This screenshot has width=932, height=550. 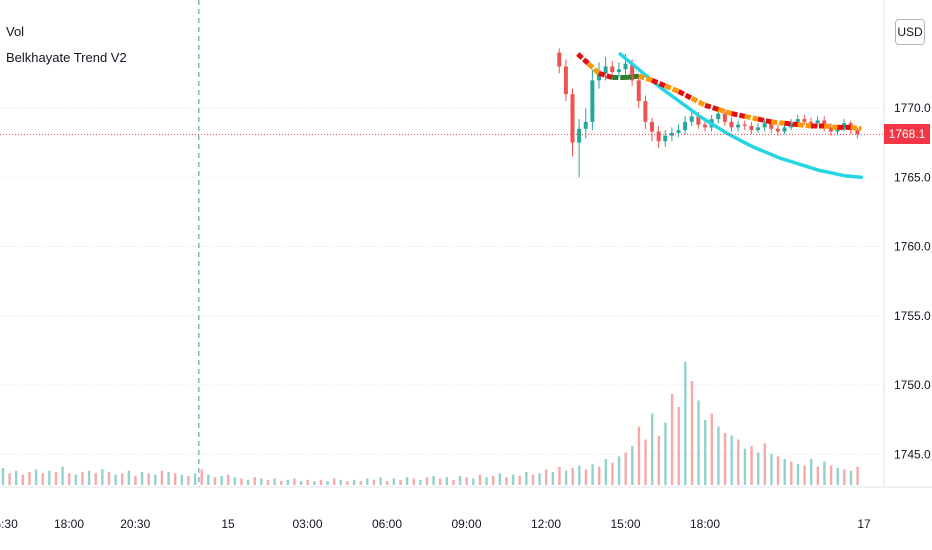 What do you see at coordinates (15, 31) in the screenshot?
I see `volume-legend: Vol` at bounding box center [15, 31].